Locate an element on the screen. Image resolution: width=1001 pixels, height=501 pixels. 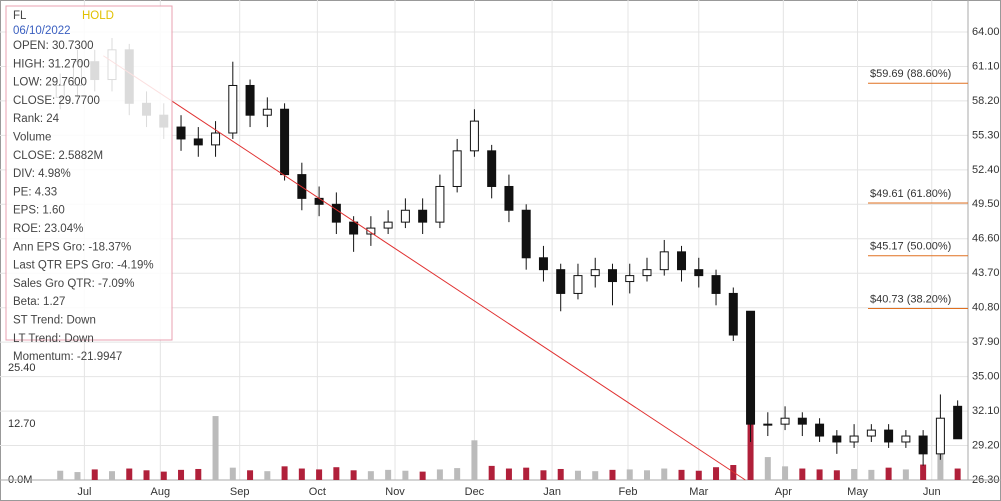
x-tick-label: May is located at coordinates (857, 492).